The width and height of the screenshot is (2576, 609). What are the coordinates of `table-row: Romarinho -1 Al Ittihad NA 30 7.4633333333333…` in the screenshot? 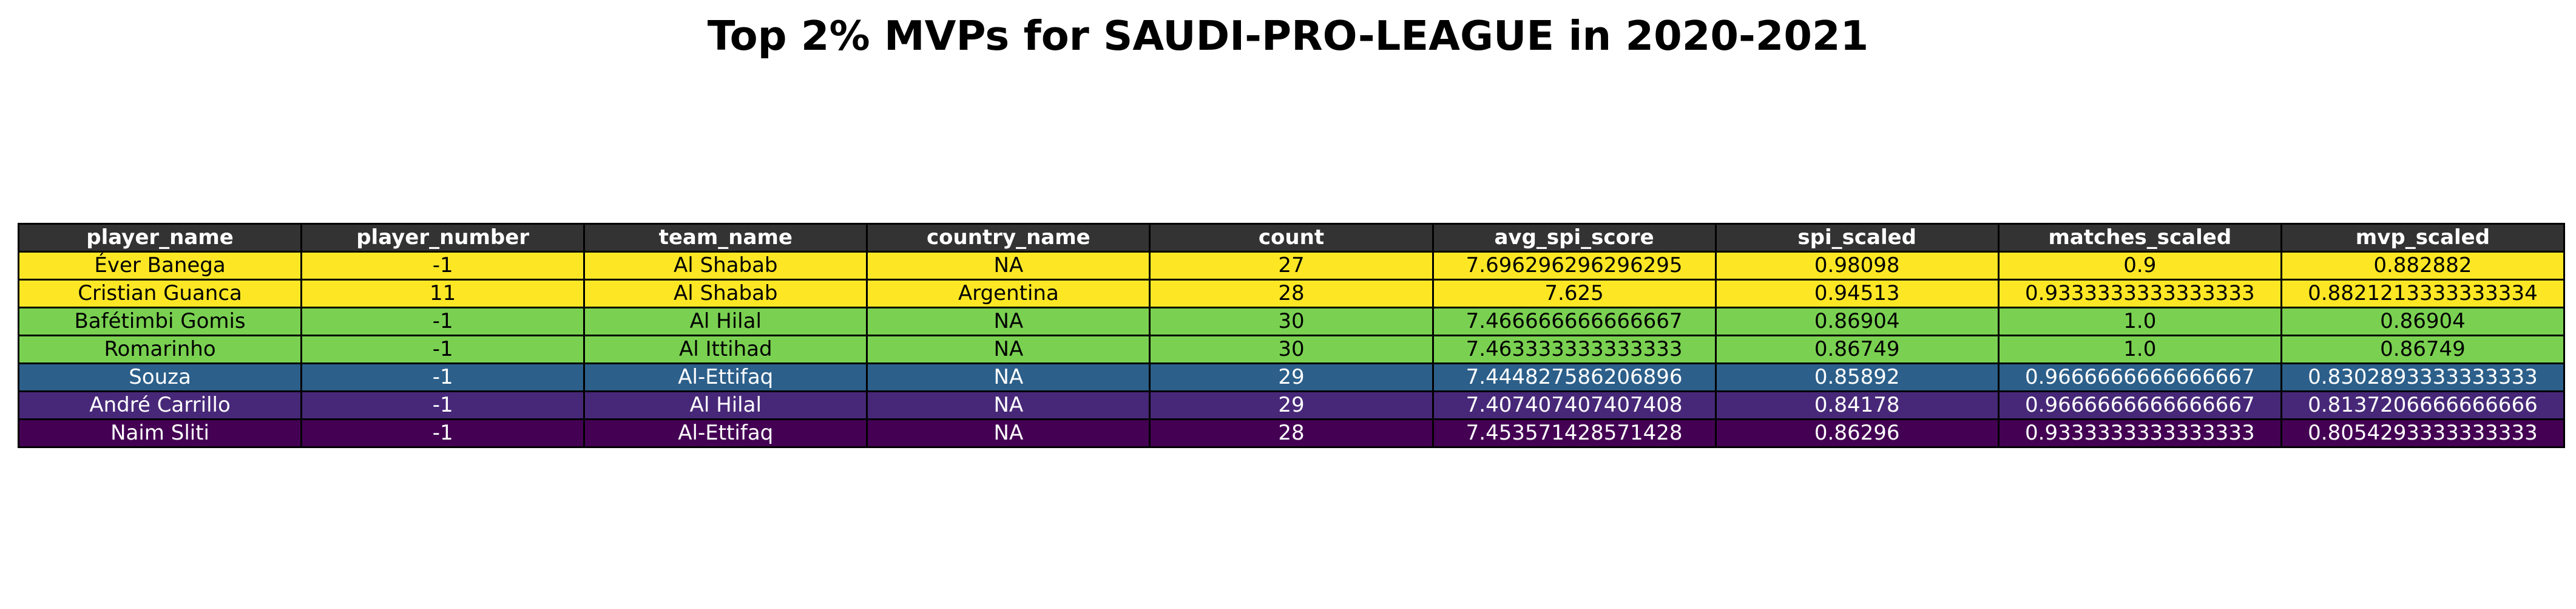 It's located at (1291, 349).